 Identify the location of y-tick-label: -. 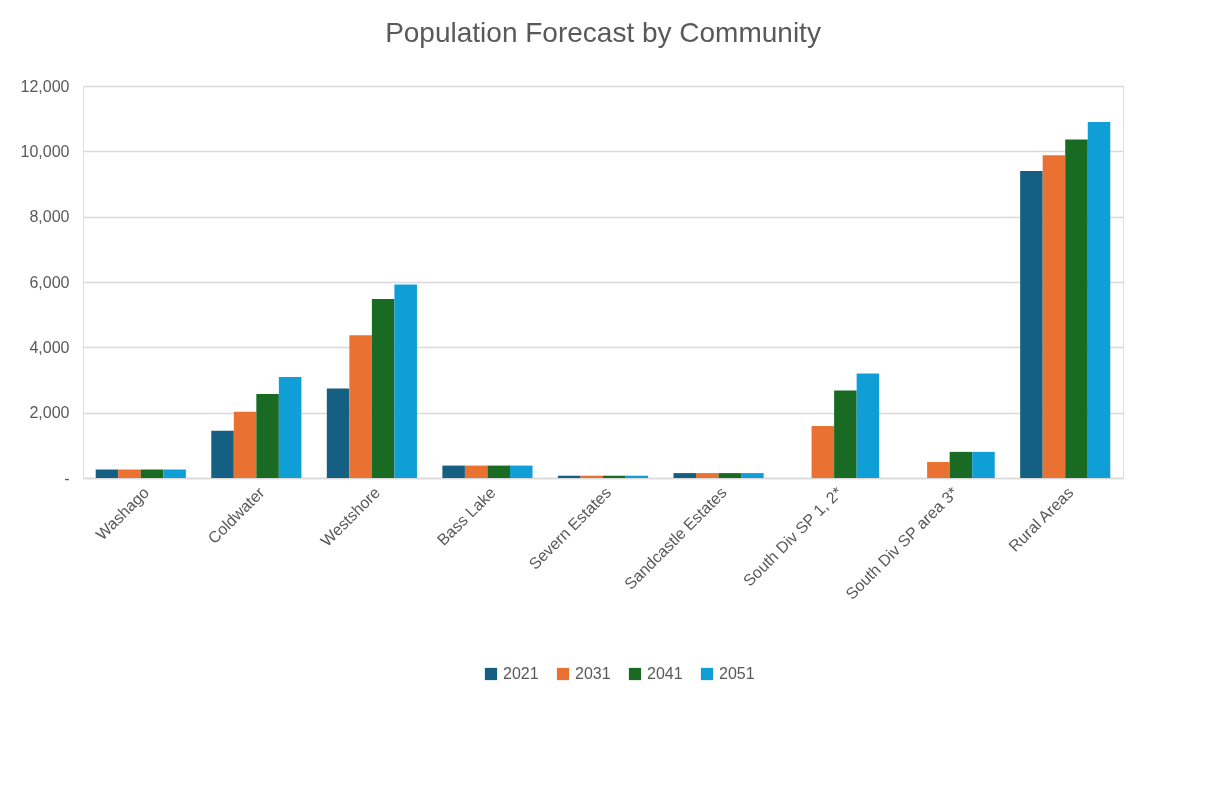
(67, 478).